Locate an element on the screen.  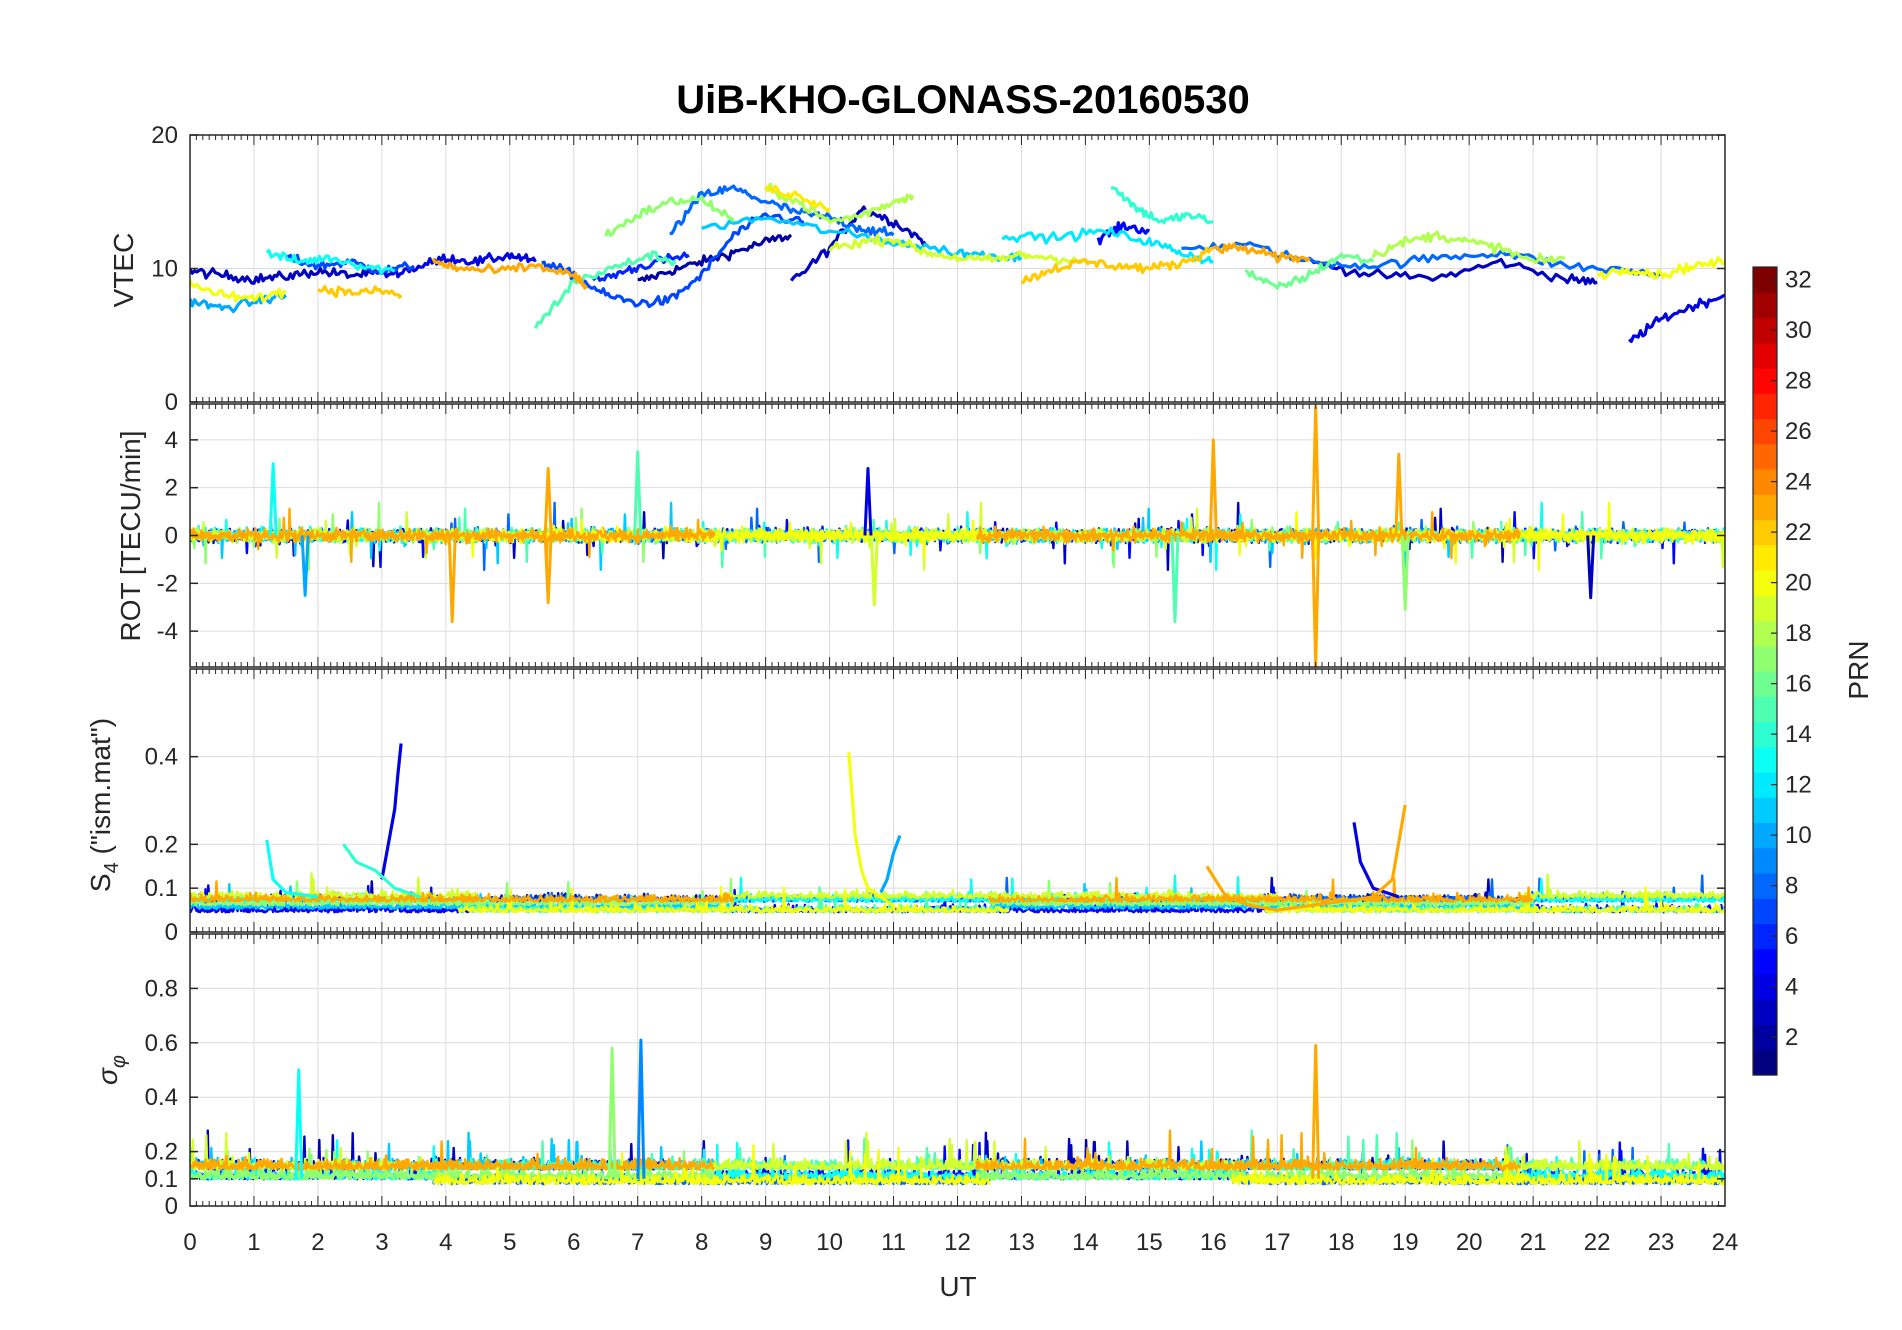
vtec-series is located at coordinates (957, 262).